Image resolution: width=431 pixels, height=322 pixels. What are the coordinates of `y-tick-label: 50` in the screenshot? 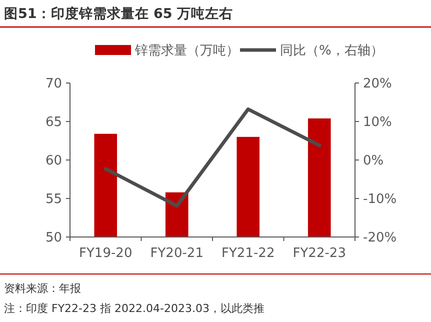 It's located at (53, 238).